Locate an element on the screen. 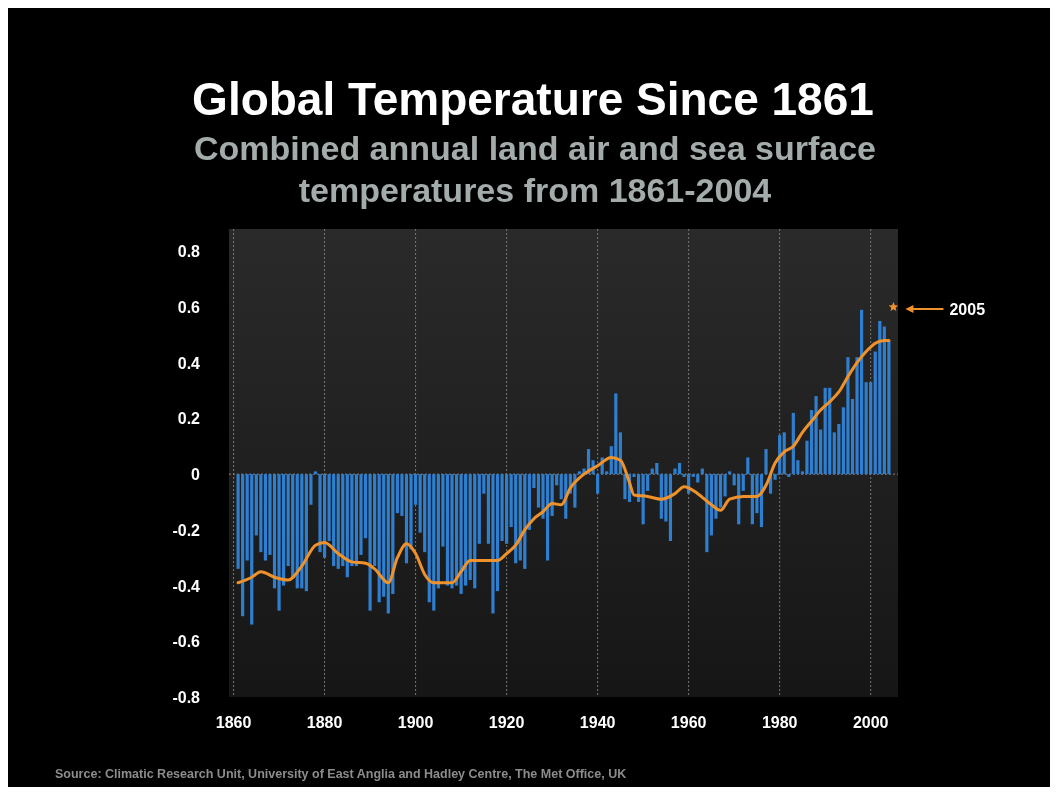  y-tick-label: -0.2 is located at coordinates (186, 530).